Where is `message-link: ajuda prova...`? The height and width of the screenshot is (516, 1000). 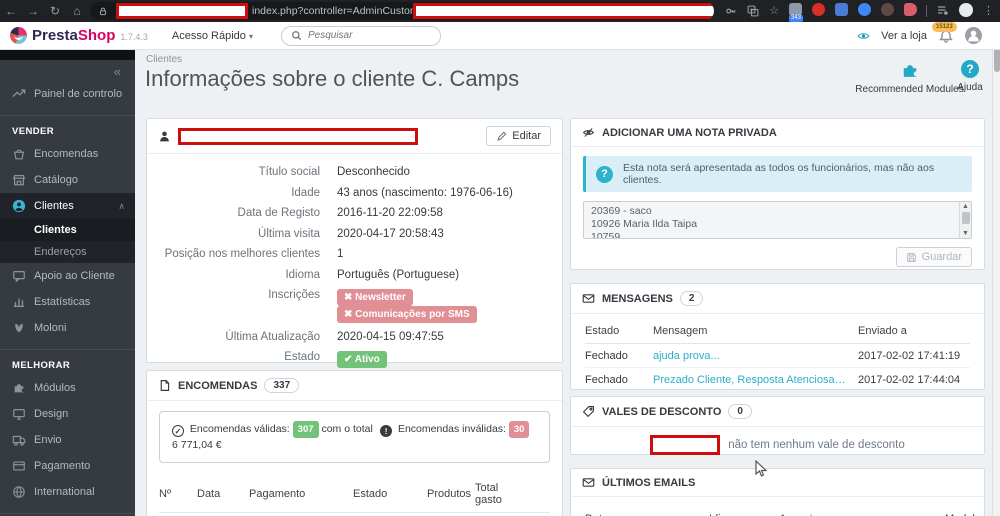
message-link: ajuda prova... is located at coordinates (686, 355).